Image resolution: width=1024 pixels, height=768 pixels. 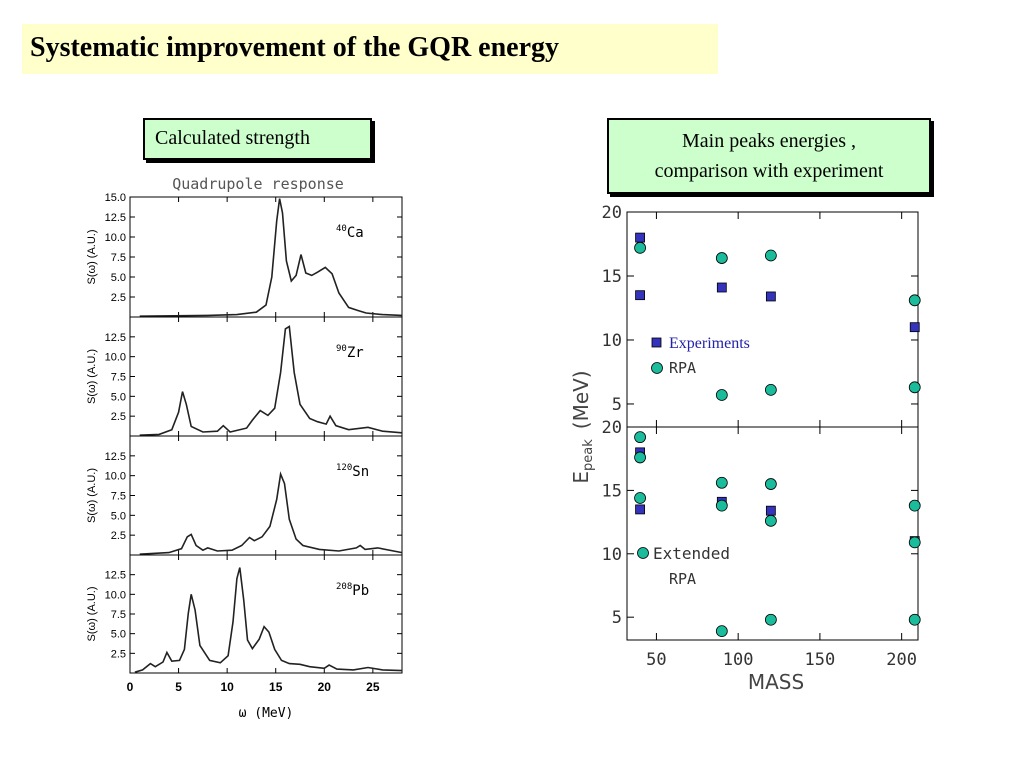 I want to click on x-tick-label: 50, so click(x=656, y=660).